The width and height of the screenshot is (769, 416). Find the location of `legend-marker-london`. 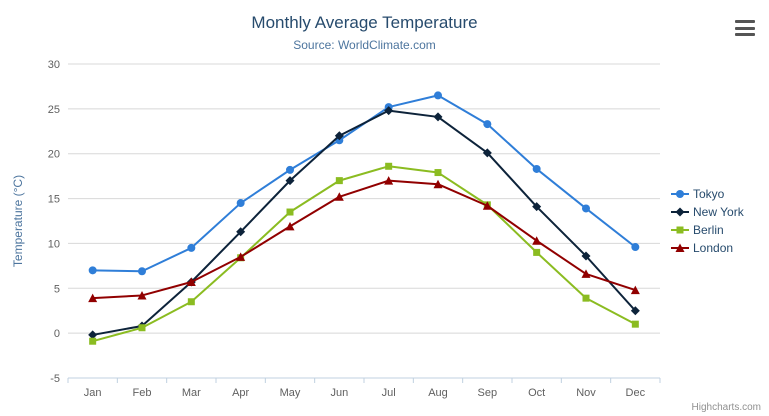

legend-marker-london is located at coordinates (680, 248).